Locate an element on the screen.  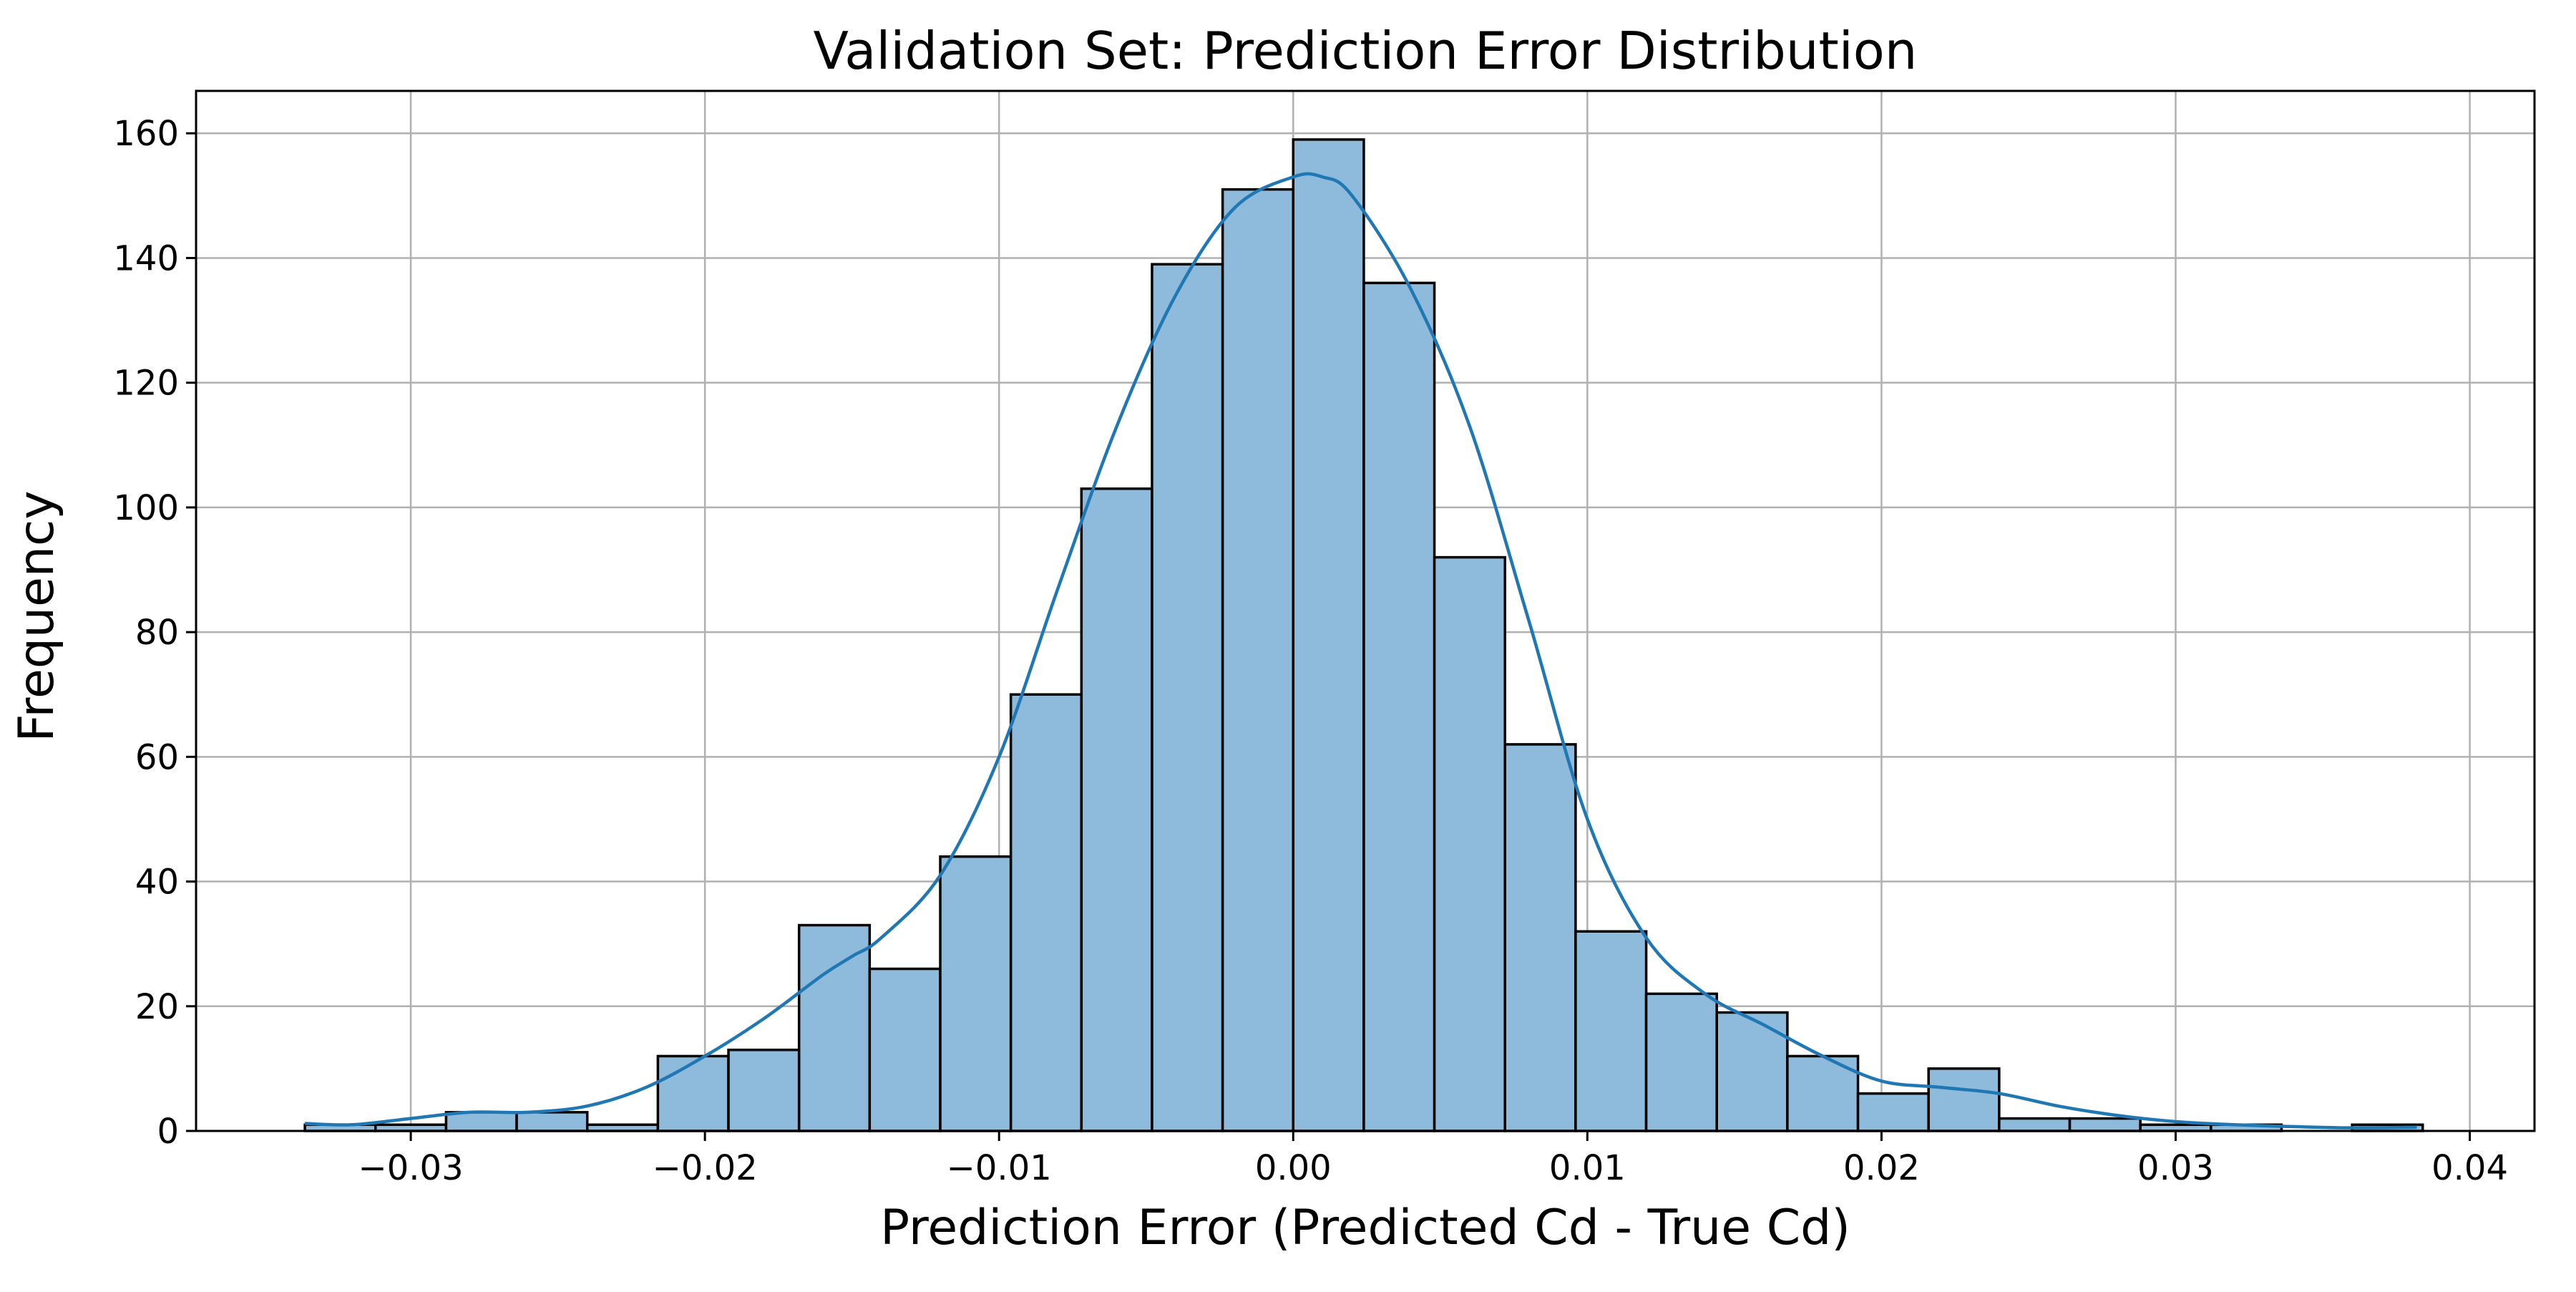
y-tick-label: 40 is located at coordinates (157, 883).